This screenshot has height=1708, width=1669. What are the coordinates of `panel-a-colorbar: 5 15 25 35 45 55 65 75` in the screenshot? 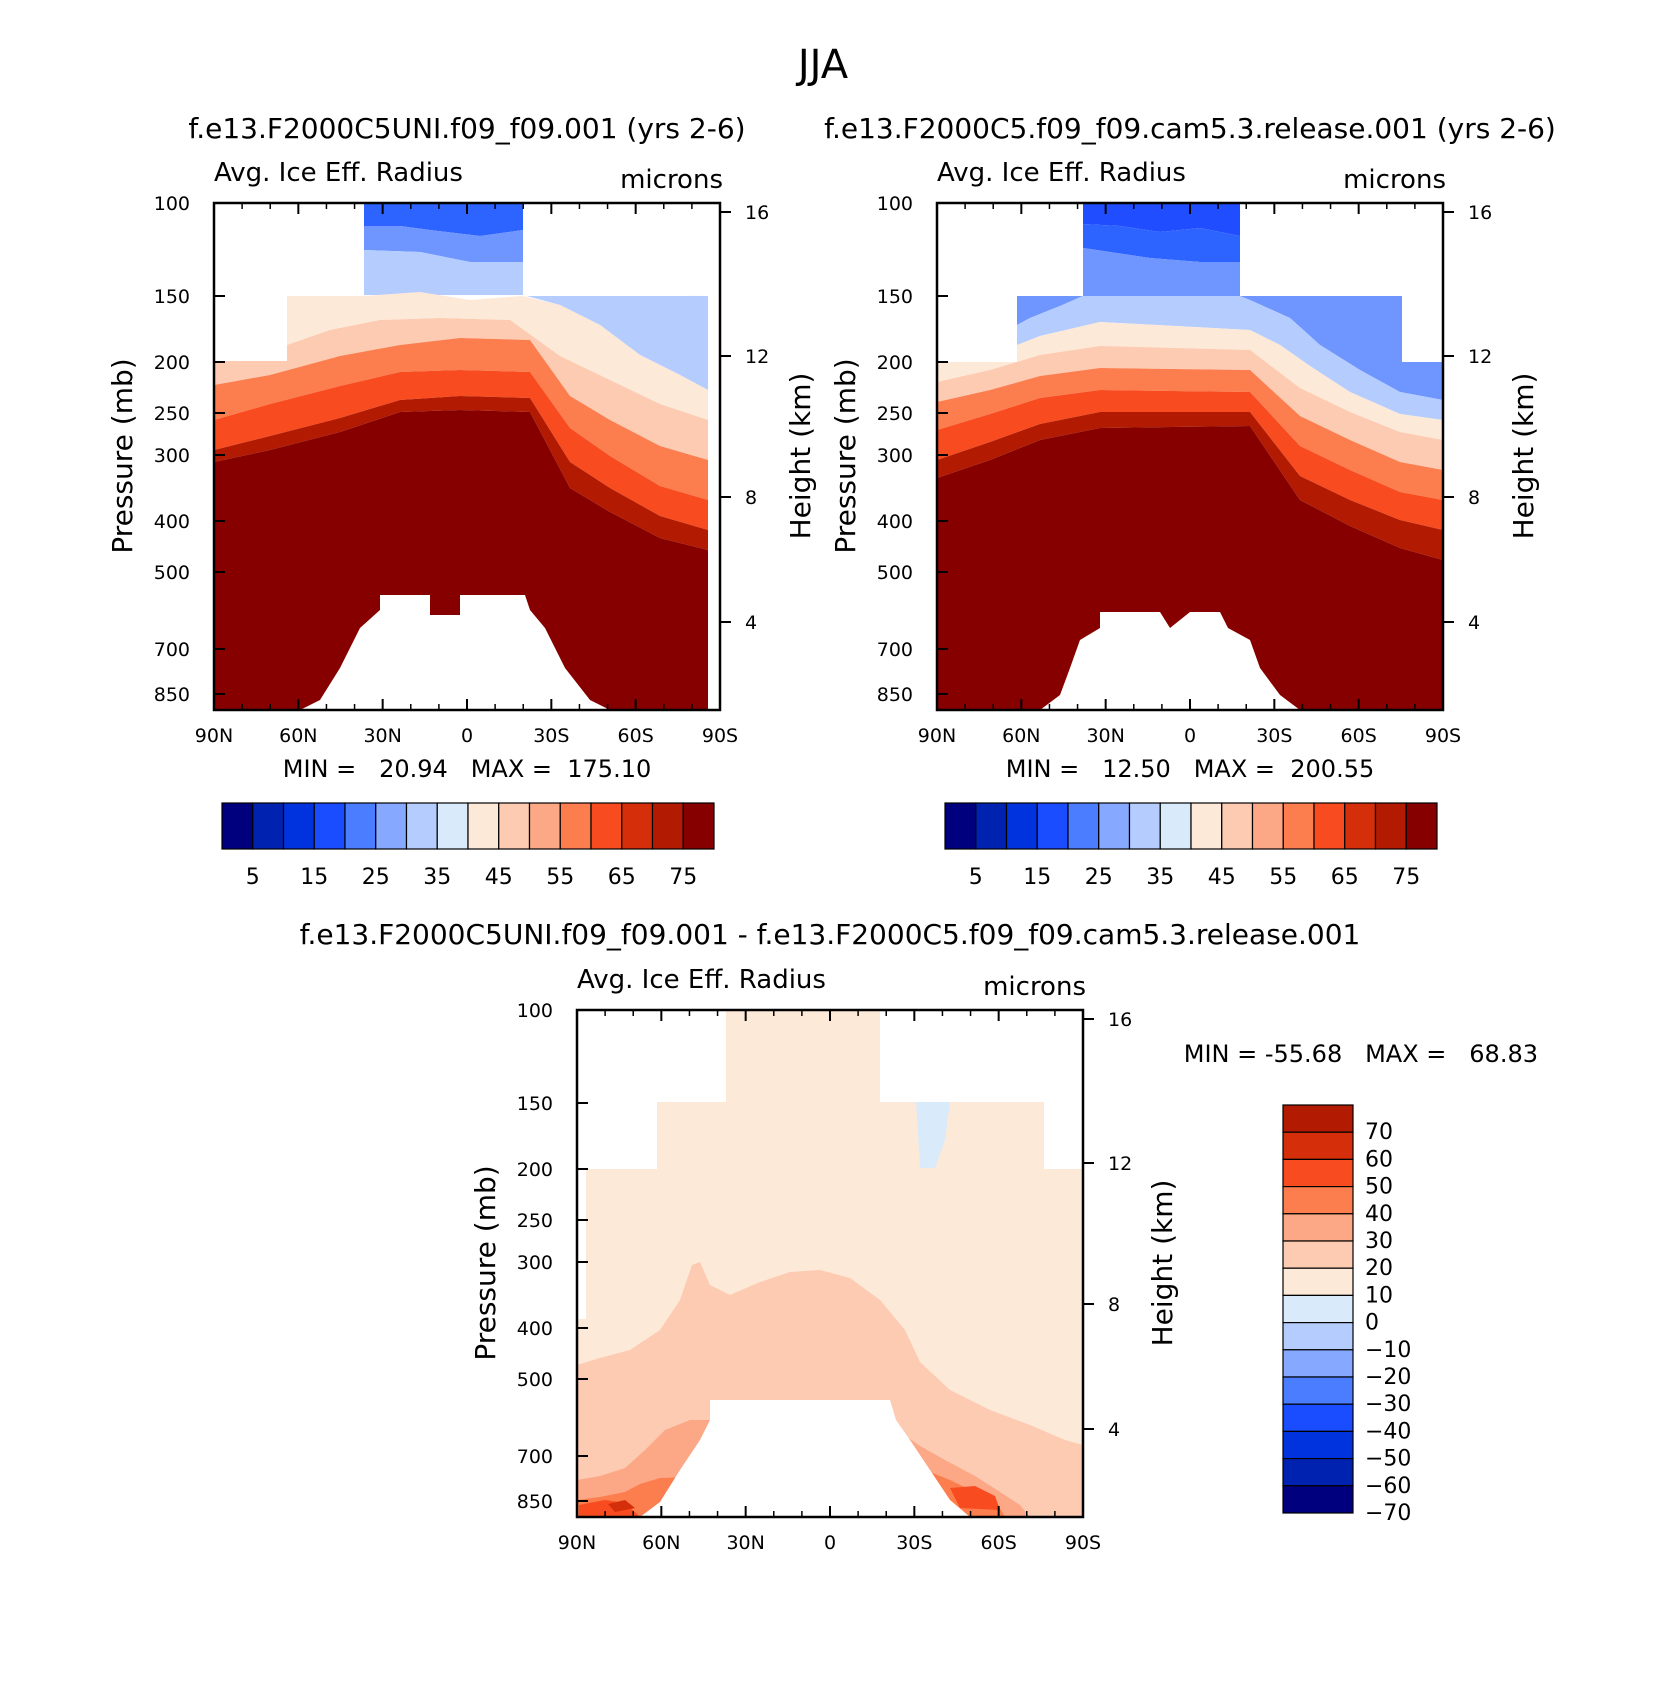 It's located at (468, 846).